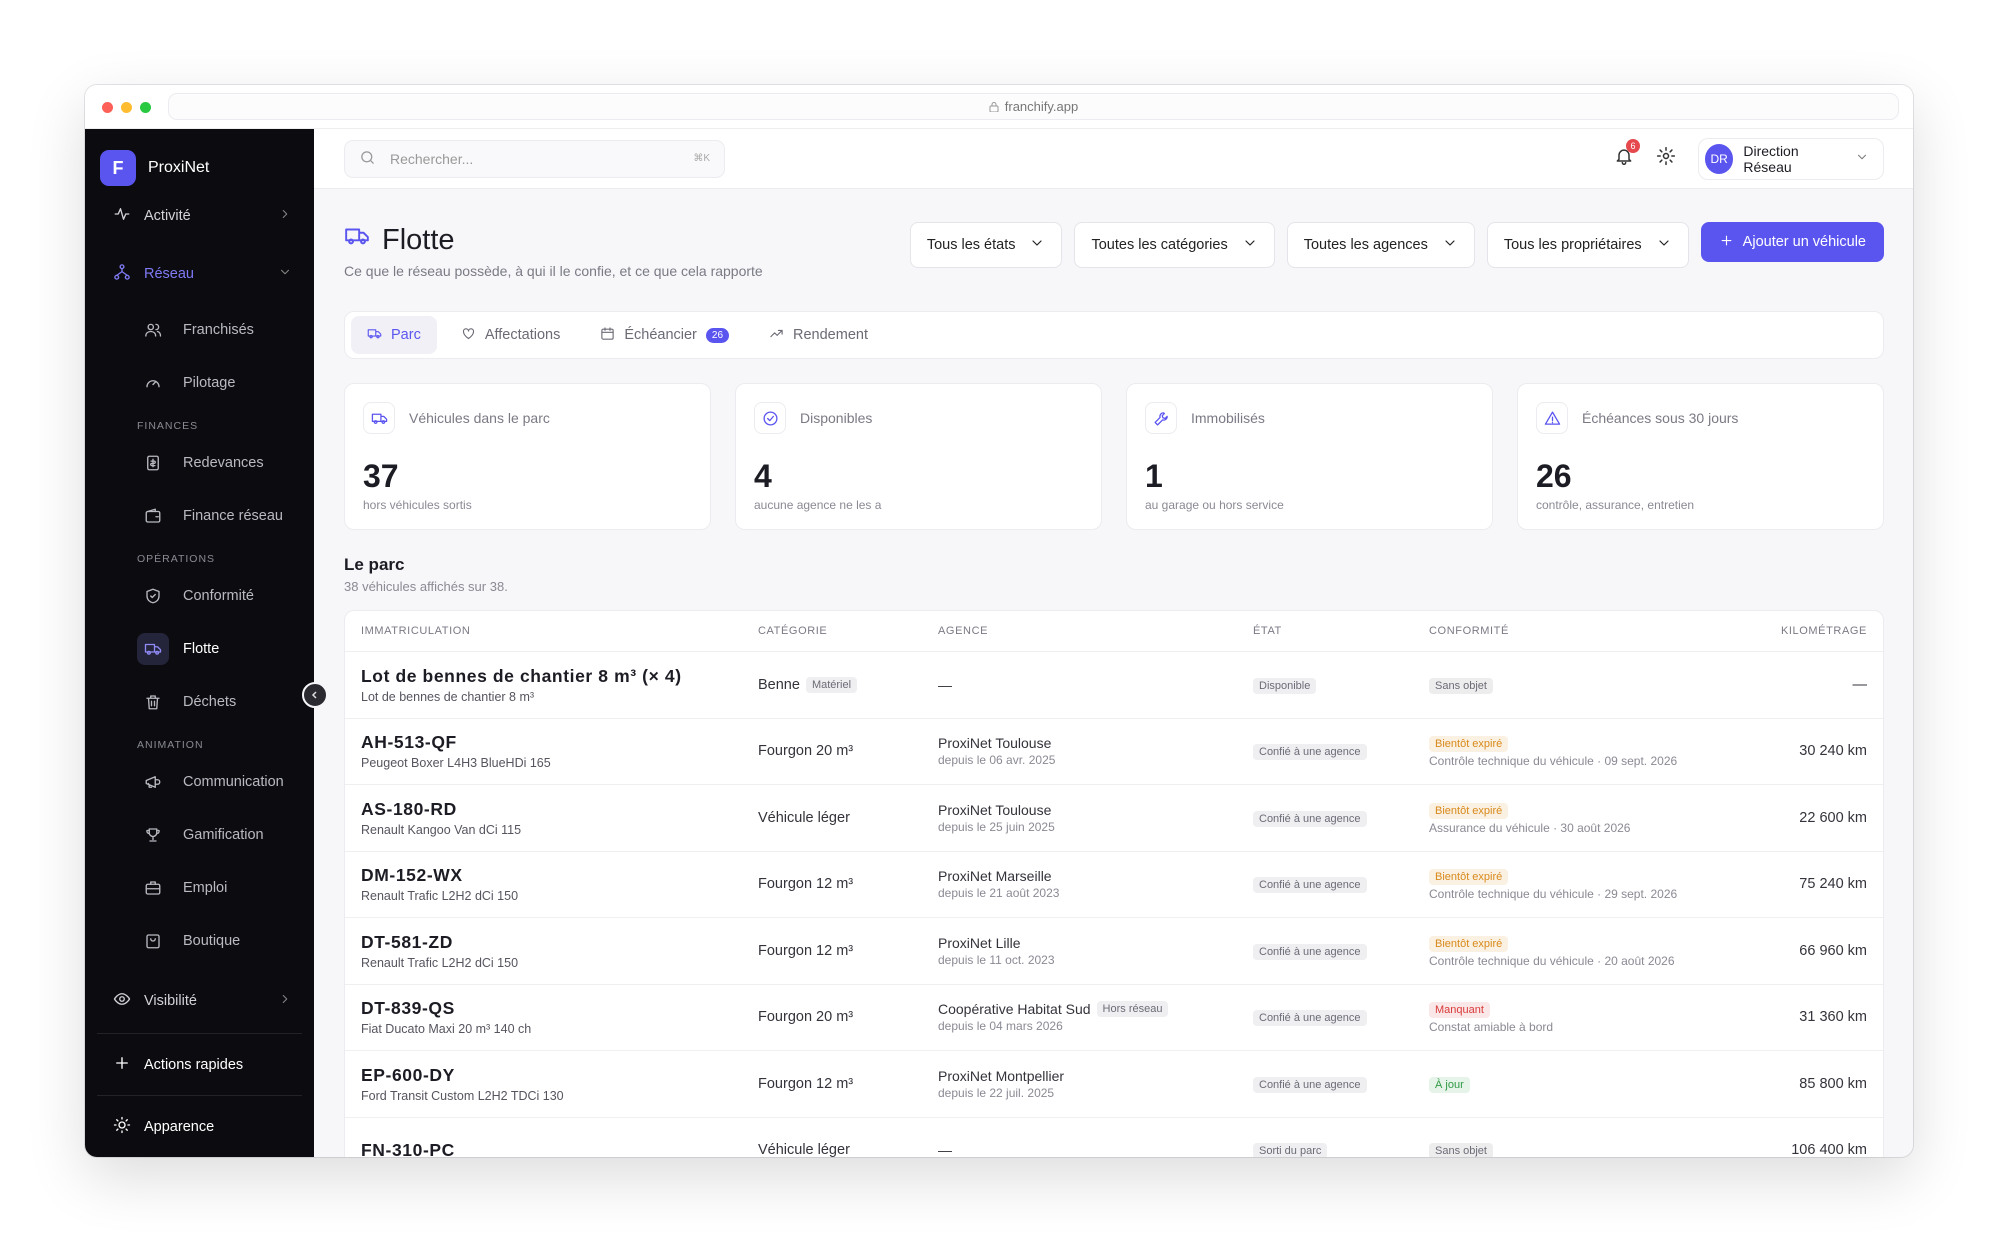 The image size is (2000, 1244). Describe the element at coordinates (107, 107) in the screenshot. I see `close-dot` at that location.